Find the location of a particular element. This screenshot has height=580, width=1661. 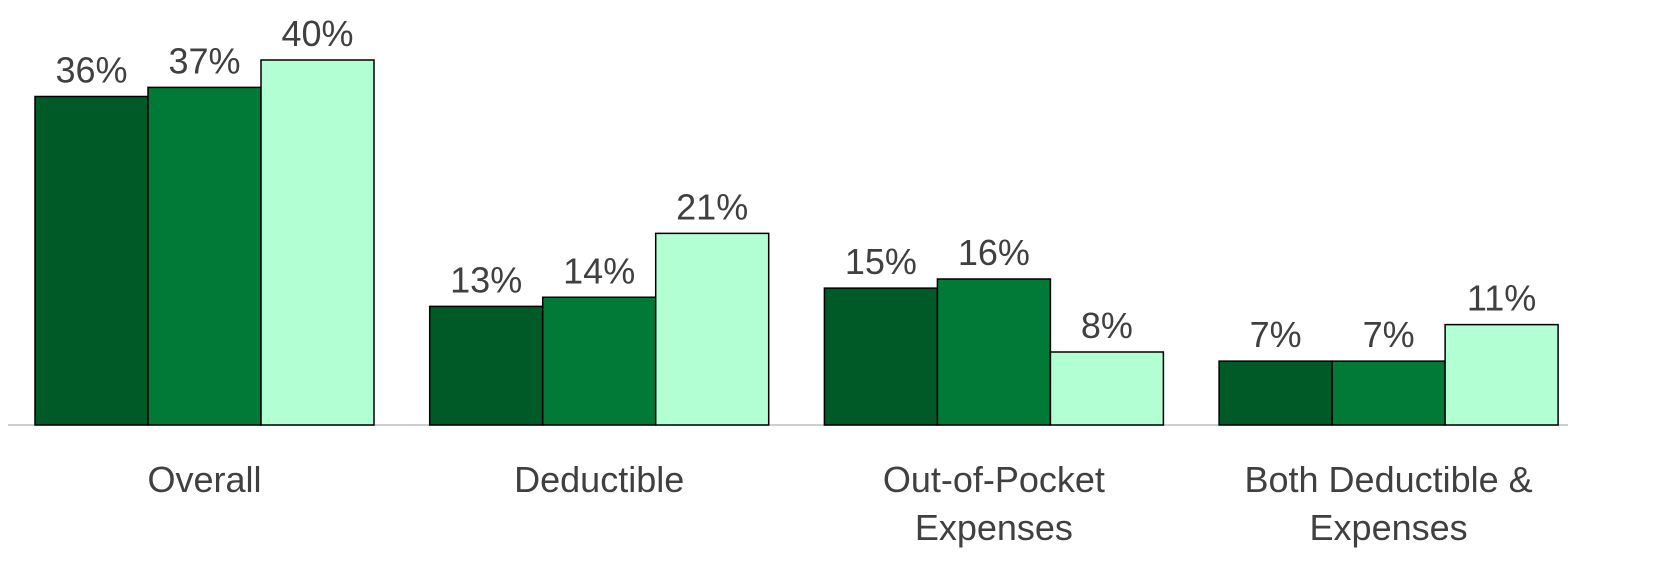

x-tick-label: Both Deductible & Expenses is located at coordinates (1388, 503).